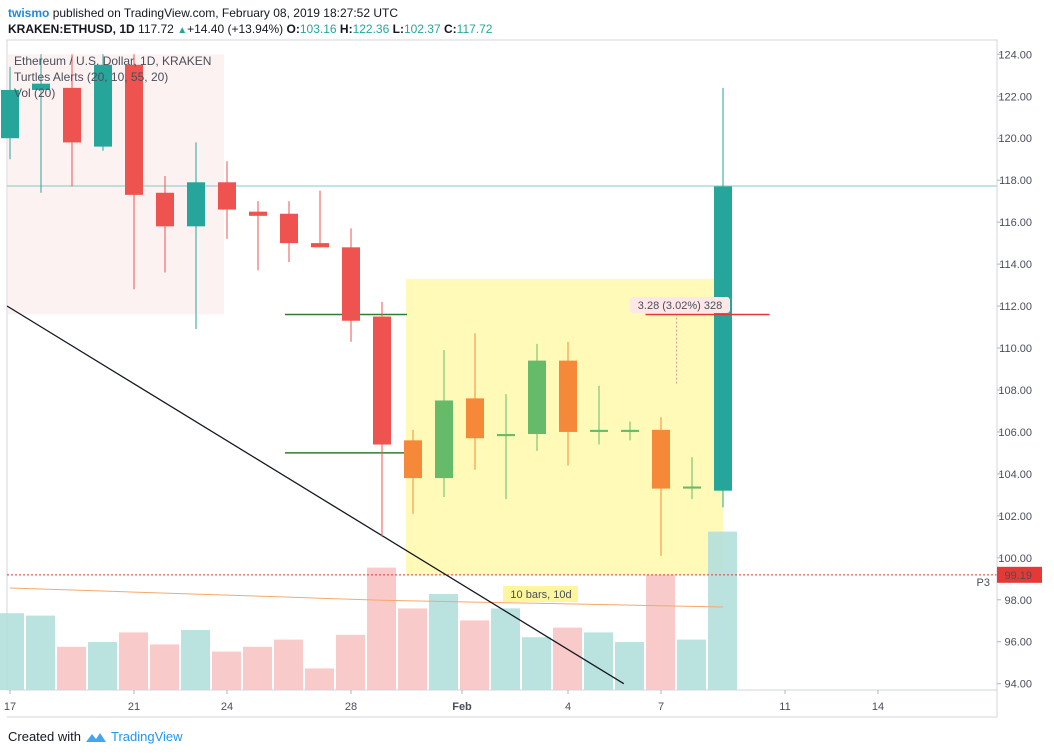 The image size is (1054, 755). What do you see at coordinates (1015, 349) in the screenshot?
I see `price-tick-label: 110.00` at bounding box center [1015, 349].